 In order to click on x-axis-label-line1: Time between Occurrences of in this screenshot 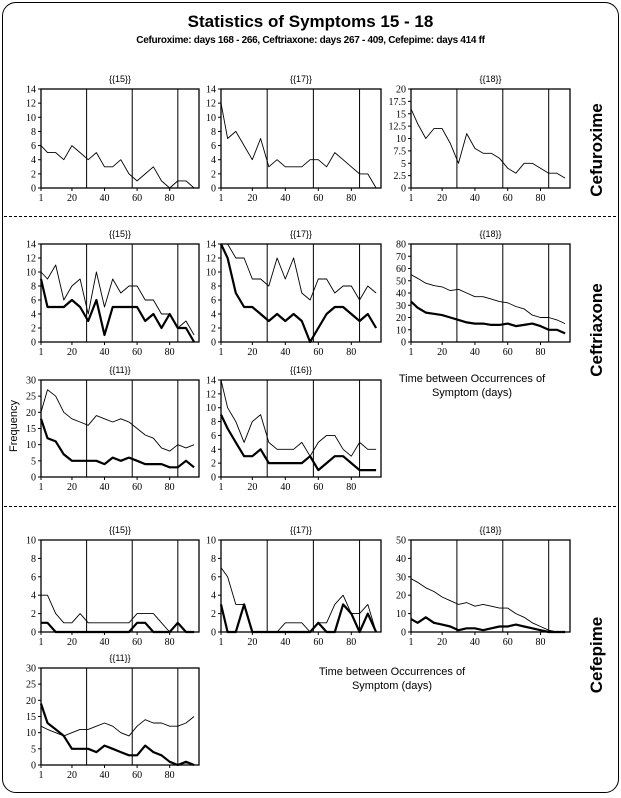, I will do `click(472, 379)`.